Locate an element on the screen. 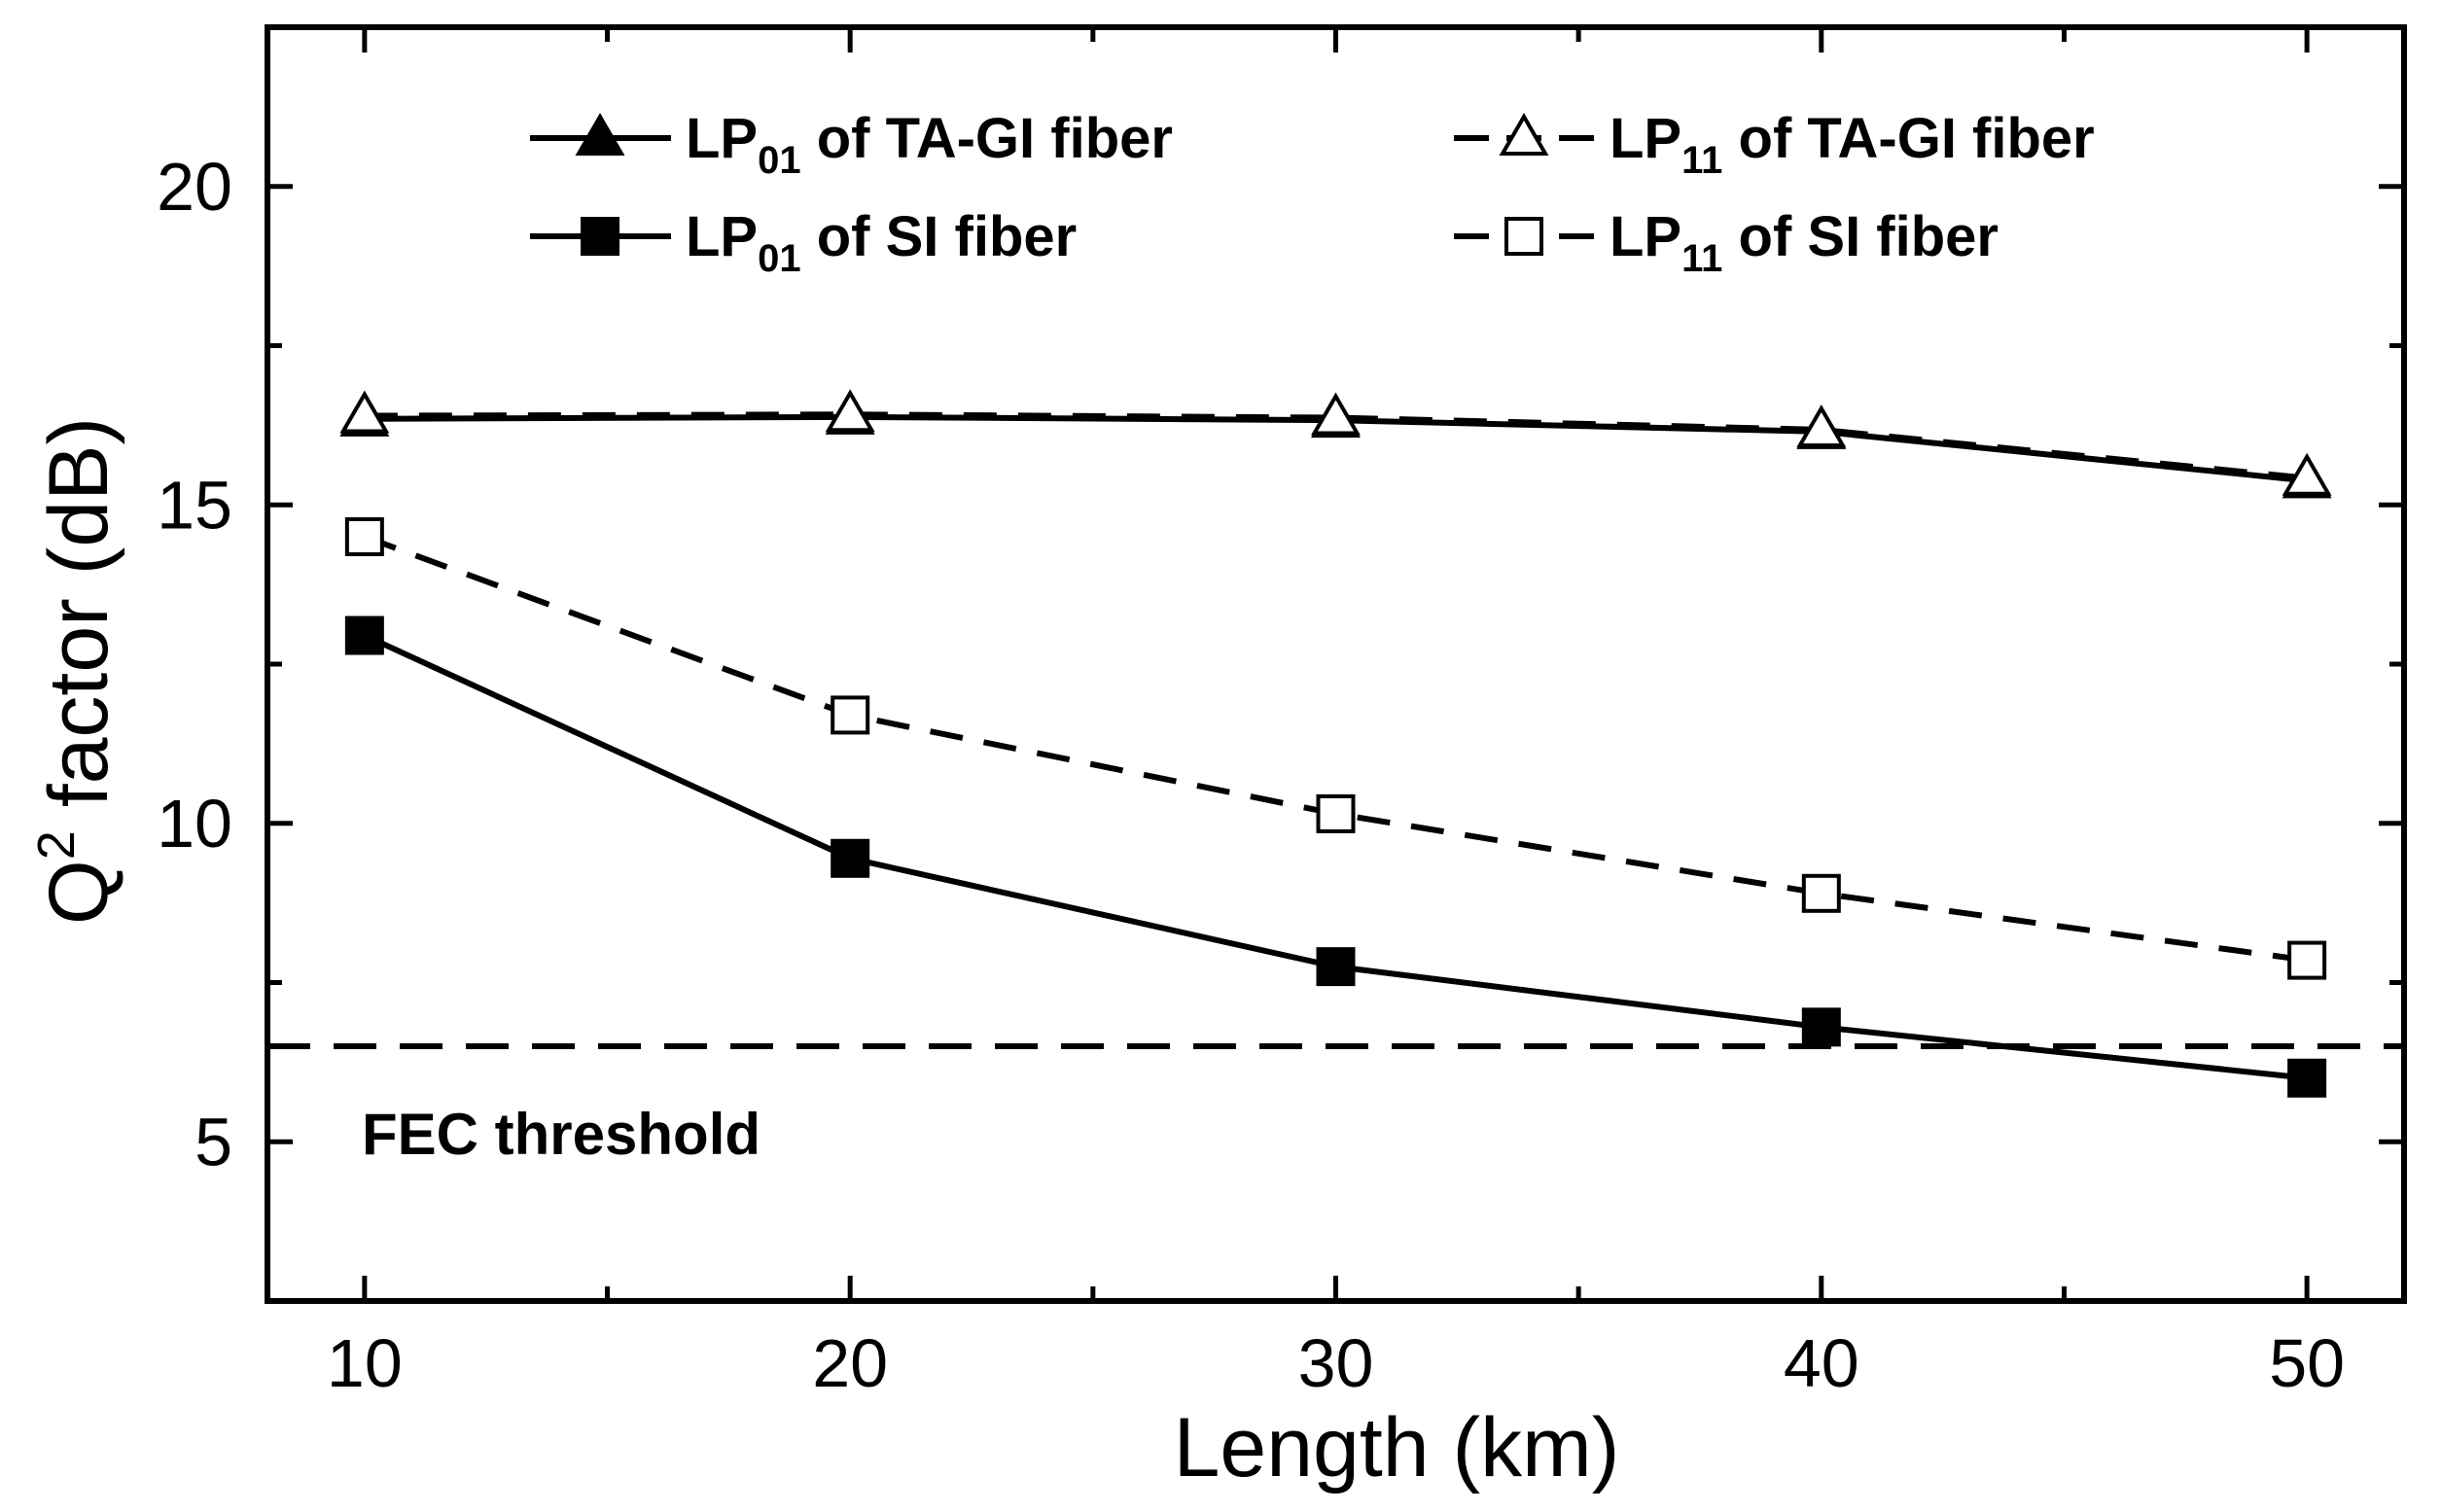 Image resolution: width=2441 pixels, height=1512 pixels. legend-label: LP11 of TA-GI fiber is located at coordinates (1852, 144).